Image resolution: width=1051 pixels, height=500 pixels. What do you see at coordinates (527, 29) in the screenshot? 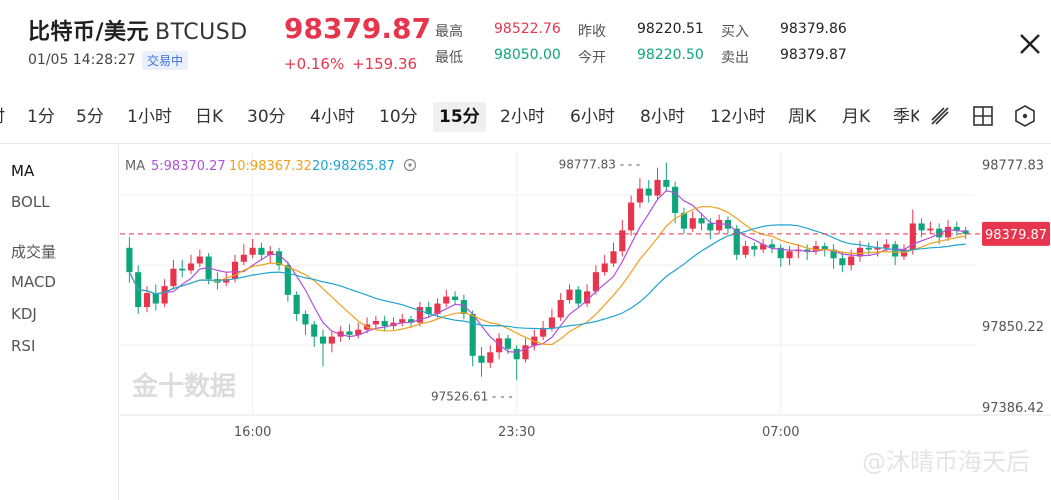
I see `high-value: 98522.76` at bounding box center [527, 29].